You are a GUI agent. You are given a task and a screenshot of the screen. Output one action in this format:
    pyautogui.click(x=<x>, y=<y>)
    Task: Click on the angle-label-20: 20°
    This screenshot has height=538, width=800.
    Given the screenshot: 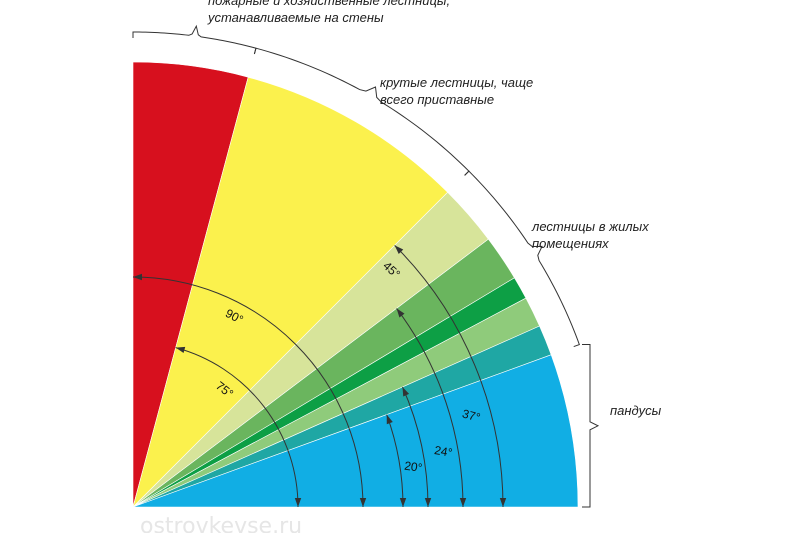 What is the action you would take?
    pyautogui.click(x=413, y=467)
    